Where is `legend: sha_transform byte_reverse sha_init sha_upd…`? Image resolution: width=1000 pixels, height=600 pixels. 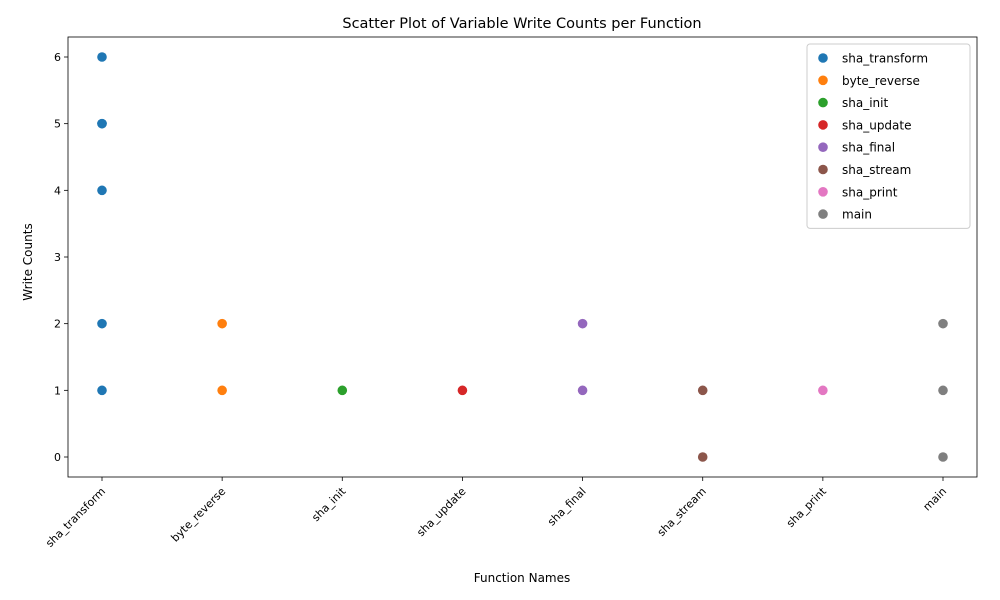 legend: sha_transform byte_reverse sha_init sha_upd… is located at coordinates (888, 136).